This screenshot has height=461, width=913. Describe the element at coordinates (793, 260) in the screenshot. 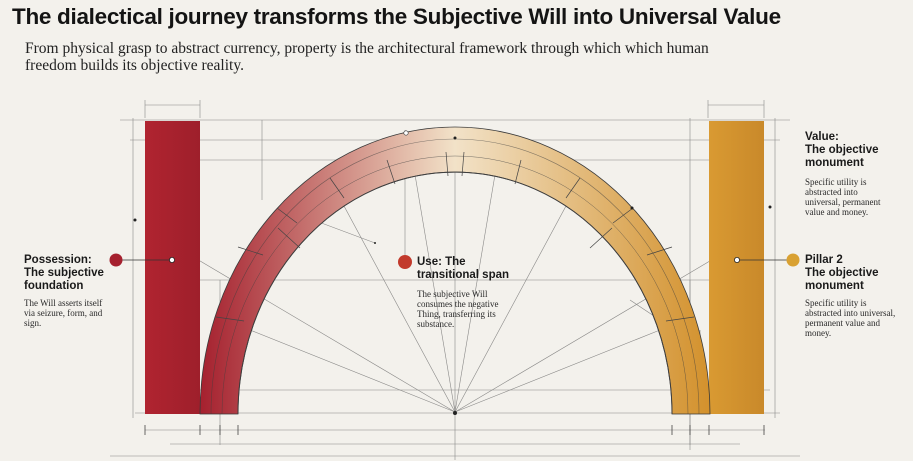

I see `pillar2-marker` at that location.